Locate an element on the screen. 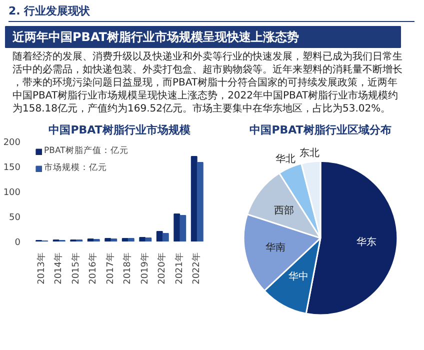 The image size is (424, 350). slice-label: 华中 is located at coordinates (298, 276).